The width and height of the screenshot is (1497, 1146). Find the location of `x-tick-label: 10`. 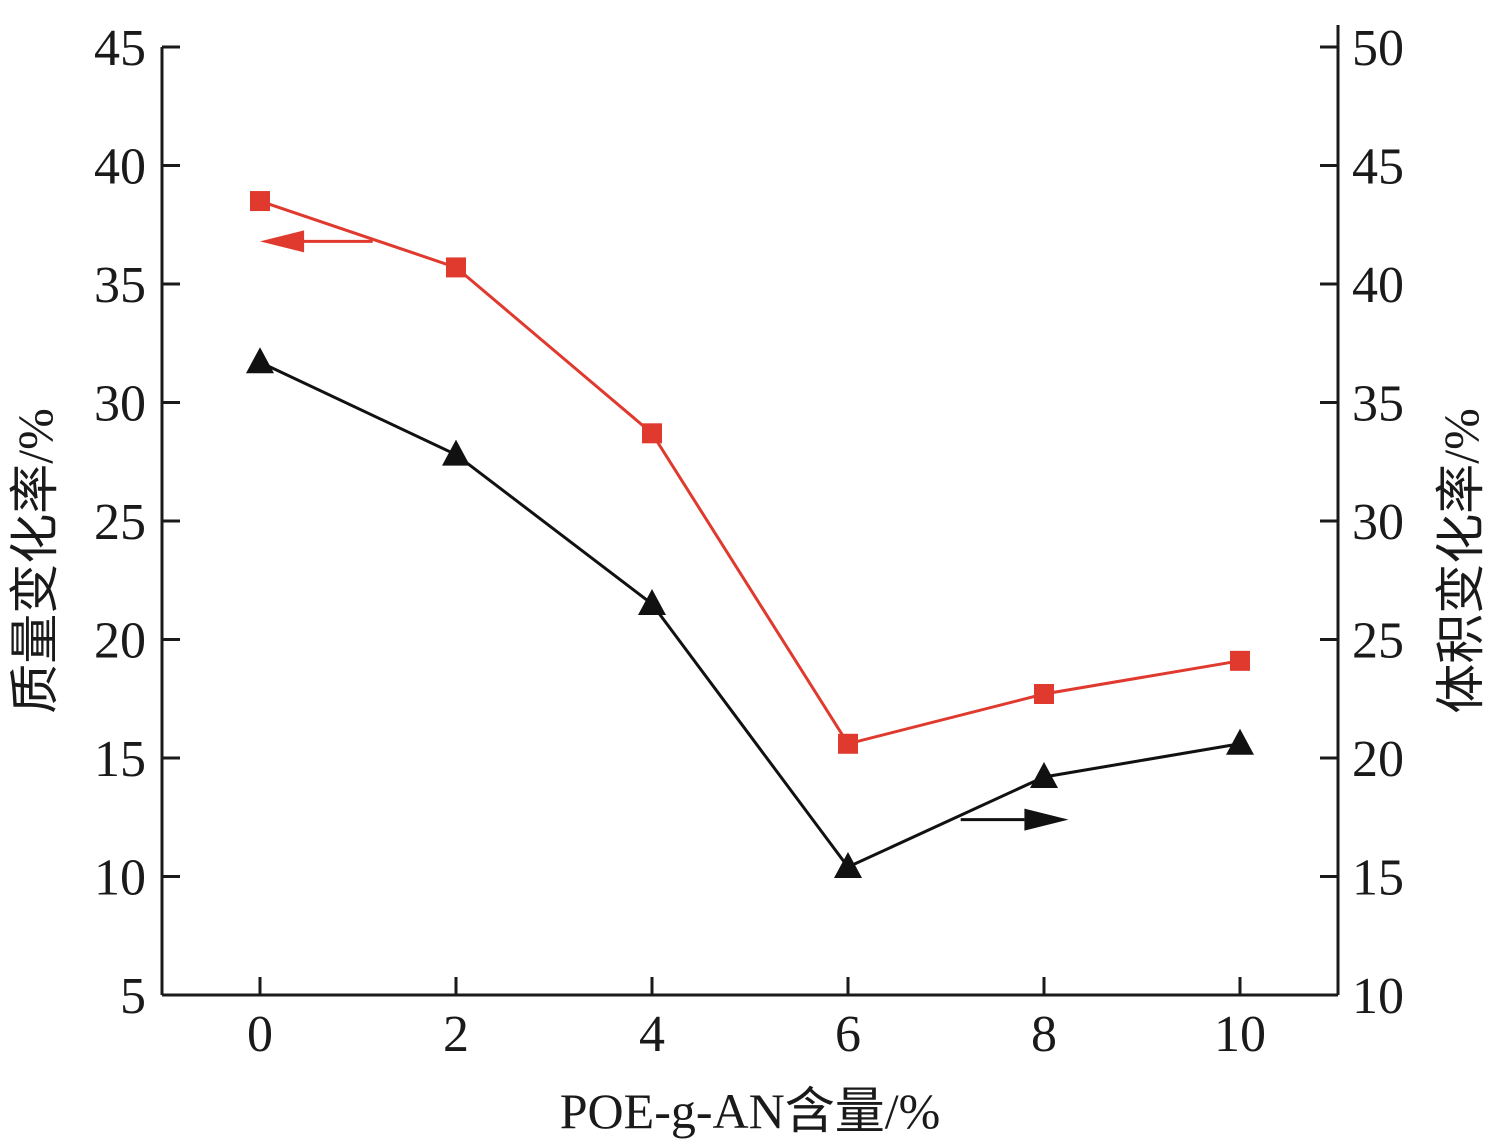

x-tick-label: 10 is located at coordinates (1240, 1034).